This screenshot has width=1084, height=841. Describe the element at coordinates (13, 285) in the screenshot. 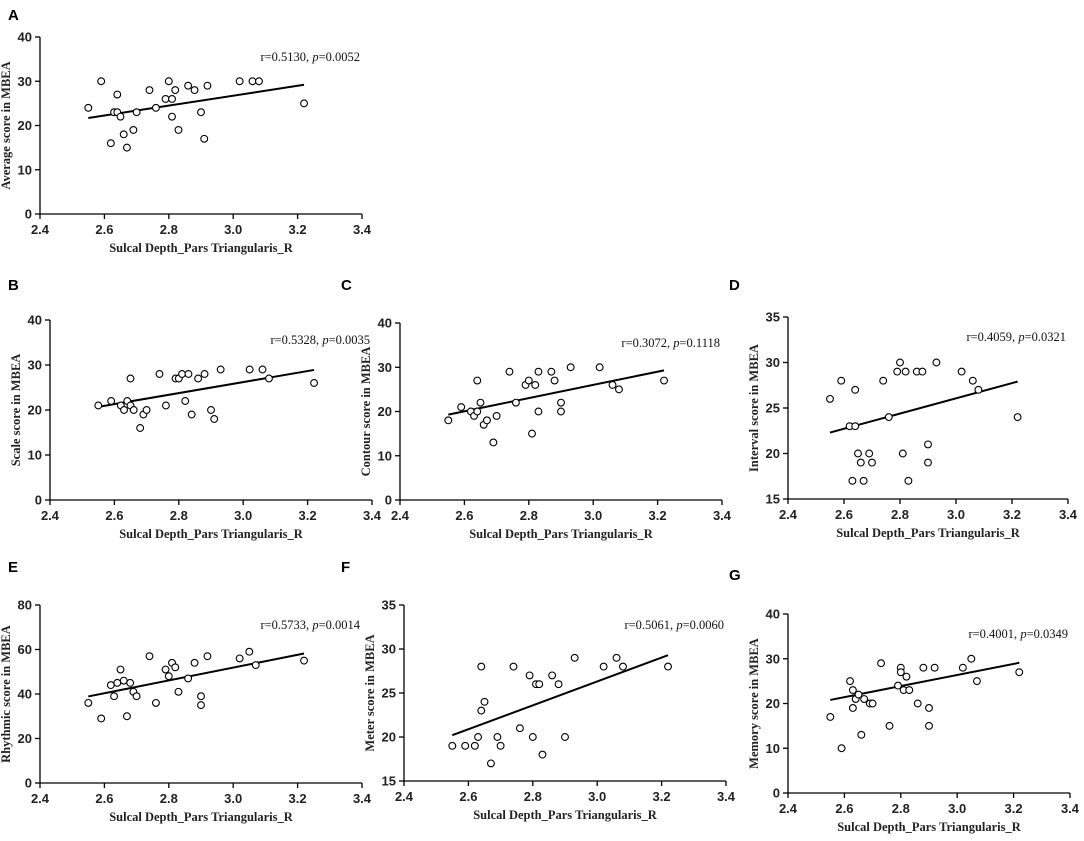

I see `panel-letter: B` at that location.